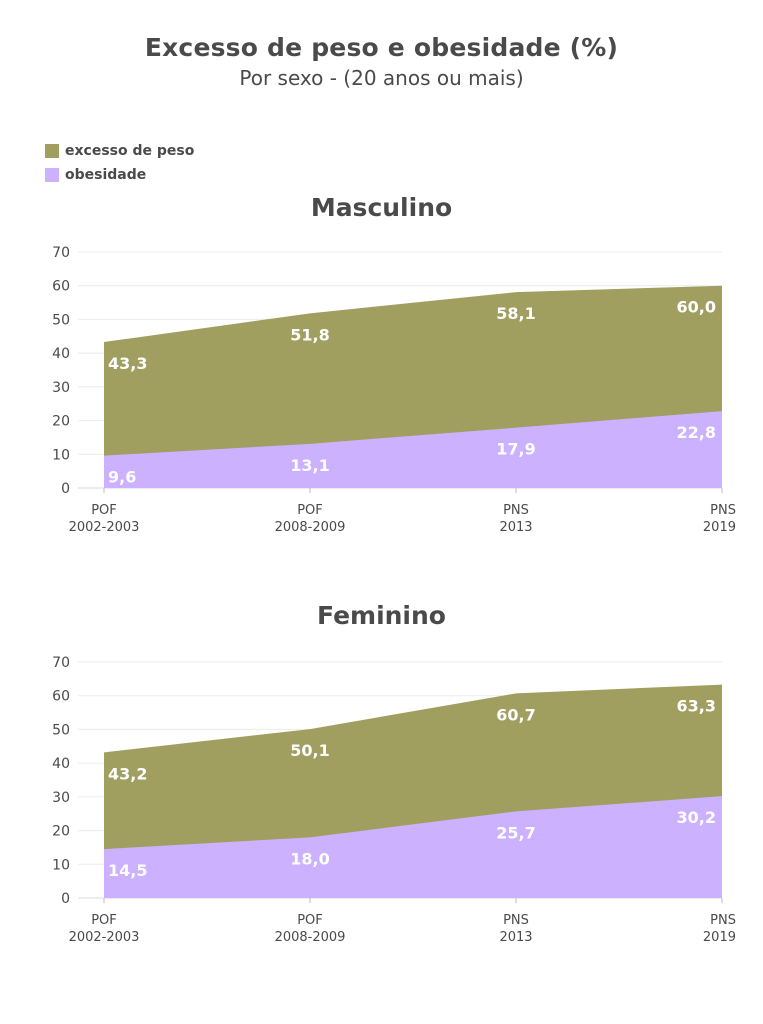 Image resolution: width=763 pixels, height=1024 pixels. Describe the element at coordinates (381, 615) in the screenshot. I see `panel-title-feminino: Feminino` at that location.